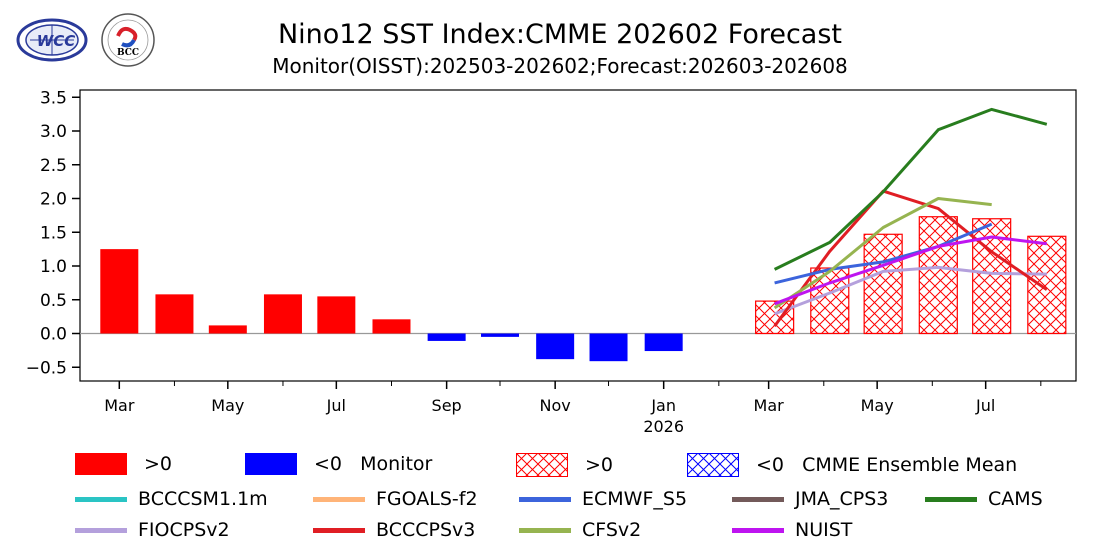 The height and width of the screenshot is (560, 1120). What do you see at coordinates (560, 34) in the screenshot?
I see `chart-title: Nino12 SST Index:CMME 202602 Forecast` at bounding box center [560, 34].